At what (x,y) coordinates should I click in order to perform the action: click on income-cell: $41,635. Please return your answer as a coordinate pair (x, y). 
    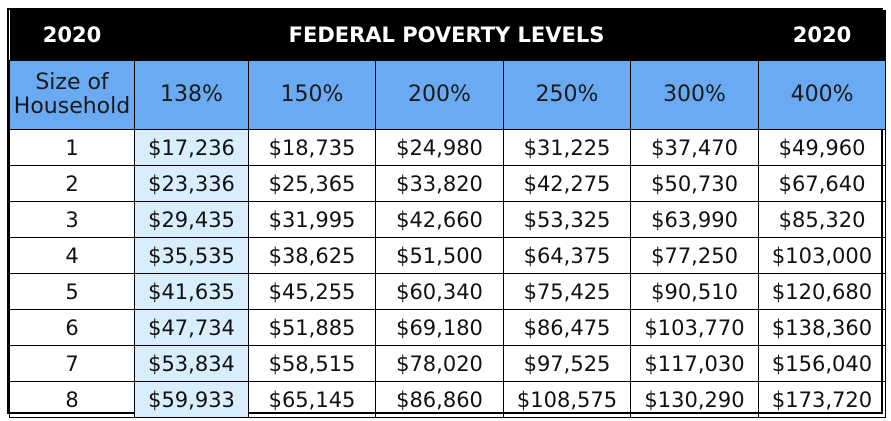
    Looking at the image, I should click on (191, 291).